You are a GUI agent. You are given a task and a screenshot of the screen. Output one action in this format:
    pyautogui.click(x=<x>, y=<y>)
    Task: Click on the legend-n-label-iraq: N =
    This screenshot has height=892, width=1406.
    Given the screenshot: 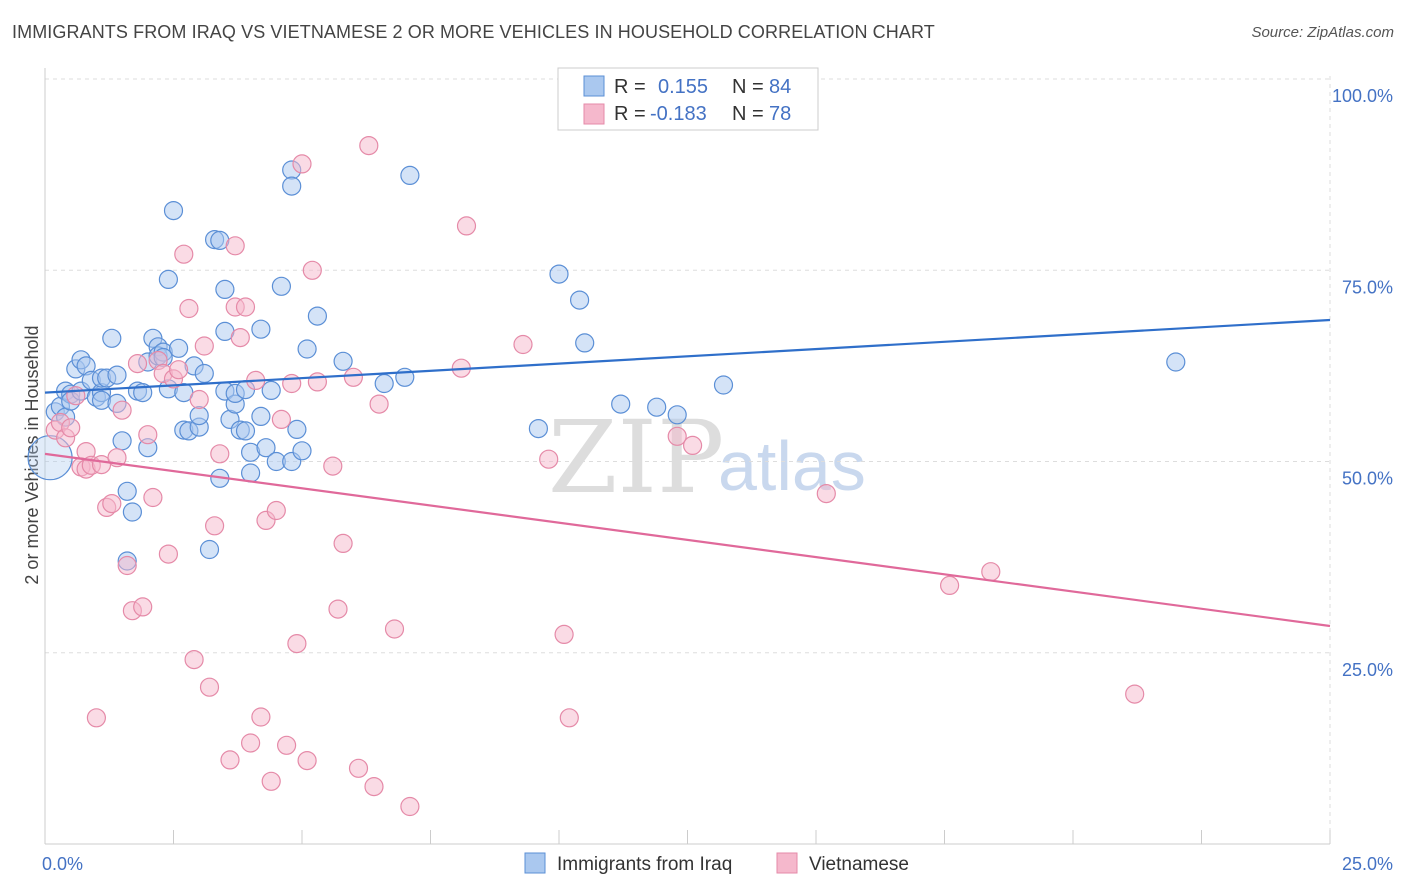 What is the action you would take?
    pyautogui.click(x=748, y=87)
    